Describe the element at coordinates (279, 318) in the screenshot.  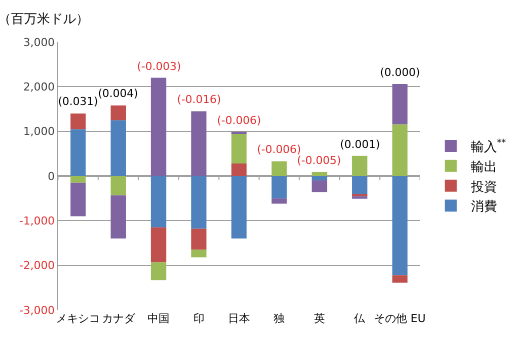
I see `x-tick-label: 独` at that location.